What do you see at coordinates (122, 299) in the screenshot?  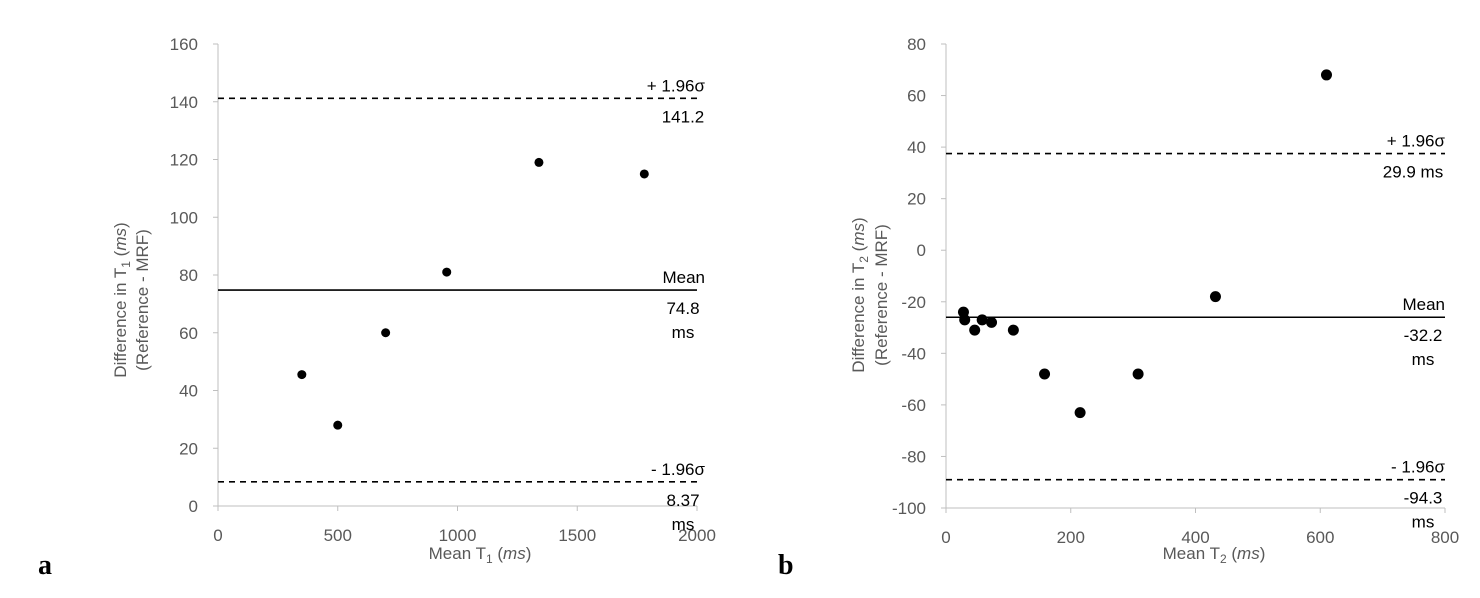 I see `y-axis-label-line1: Difference in T1 (ms)` at bounding box center [122, 299].